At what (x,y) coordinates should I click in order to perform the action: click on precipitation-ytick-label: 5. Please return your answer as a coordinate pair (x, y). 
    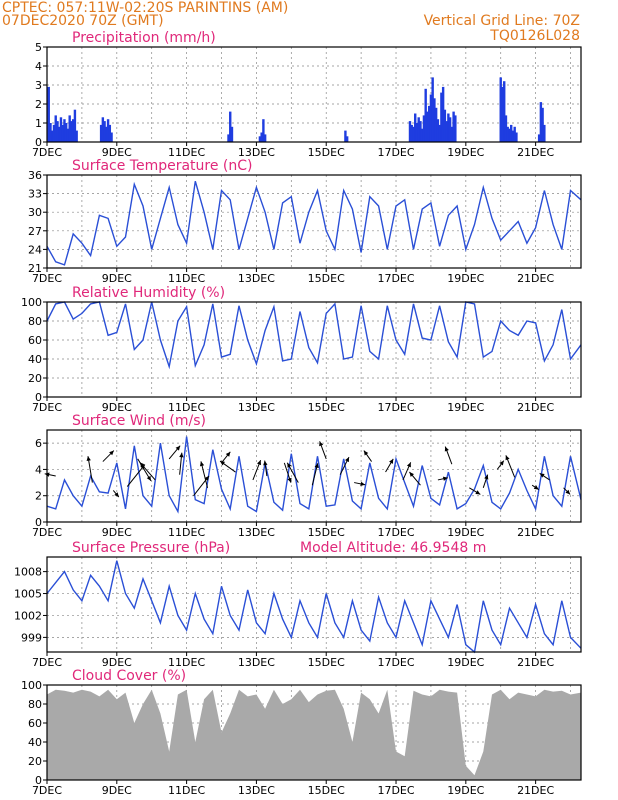
    Looking at the image, I should click on (38, 47).